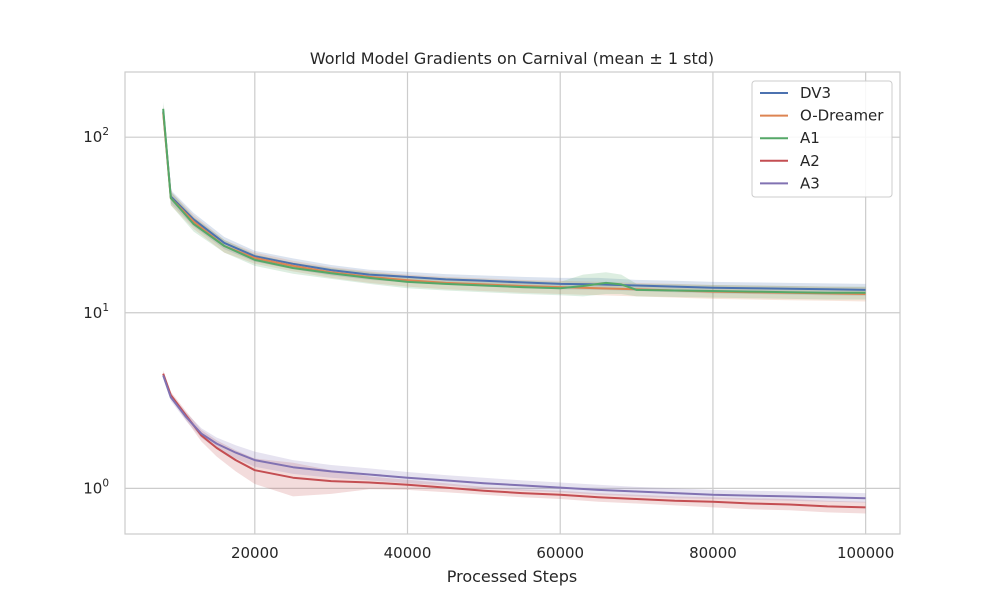  What do you see at coordinates (96, 487) in the screenshot?
I see `y-tick-label: 10⁰` at bounding box center [96, 487].